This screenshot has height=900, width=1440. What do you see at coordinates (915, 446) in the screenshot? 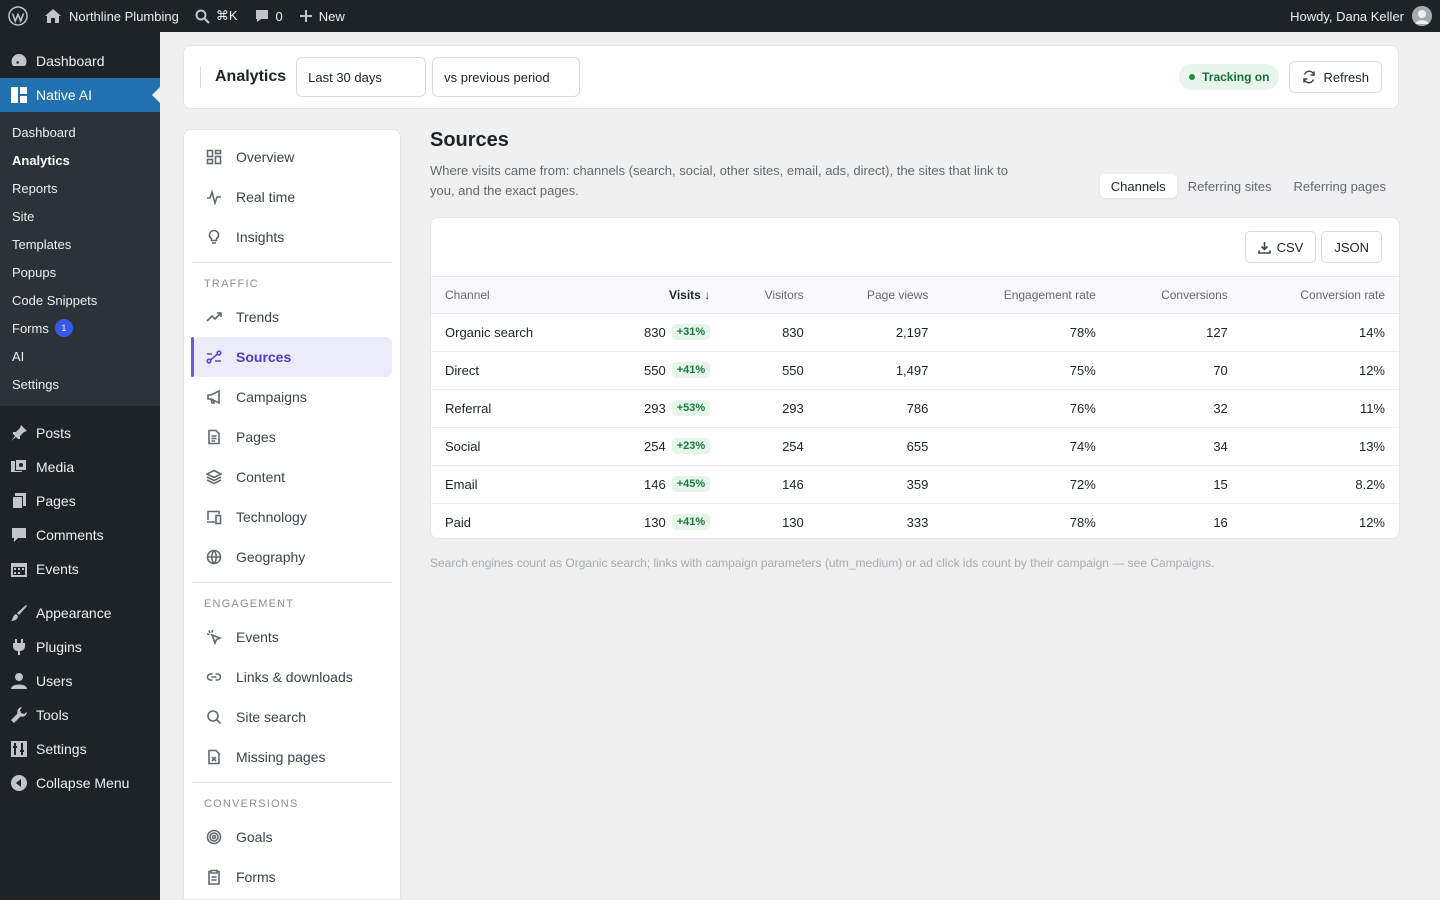
I see `table-row: Social 254 +23% 254 655 74% 34 13%` at bounding box center [915, 446].